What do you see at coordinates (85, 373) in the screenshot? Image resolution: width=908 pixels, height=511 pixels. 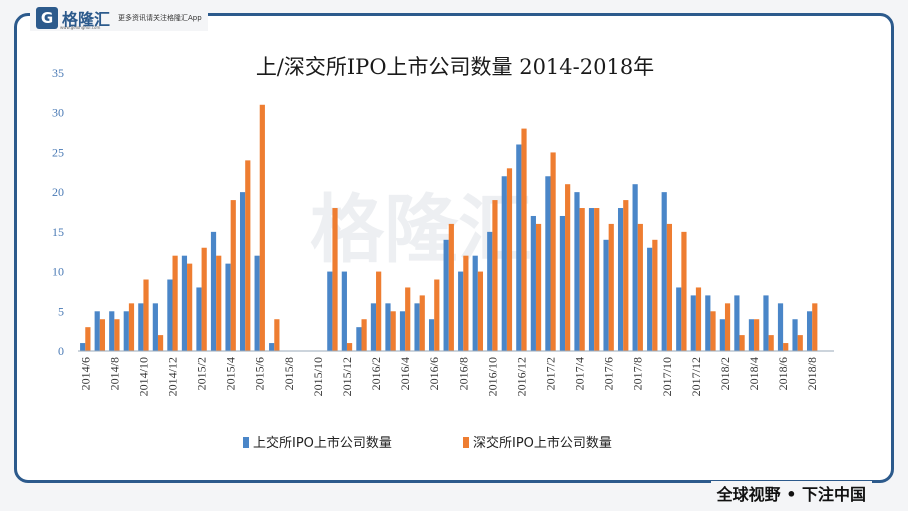 I see `x-tick-label: 2014/6` at bounding box center [85, 373].